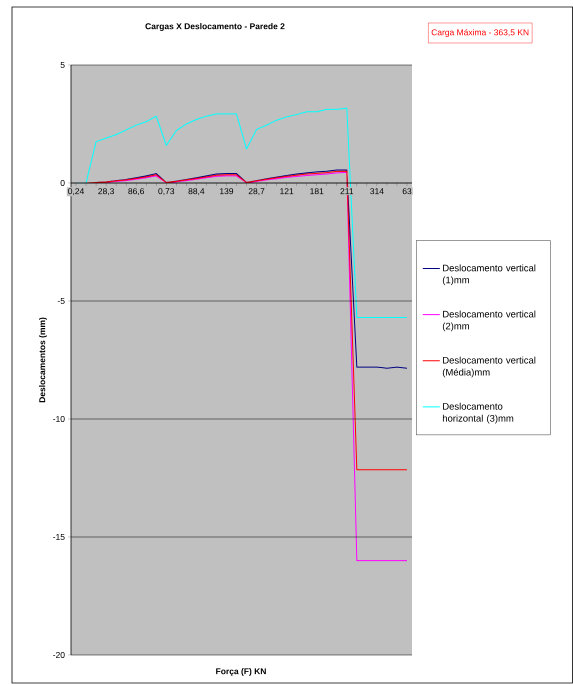 This screenshot has height=684, width=573. Describe the element at coordinates (317, 191) in the screenshot. I see `x-tick-label: 181` at that location.